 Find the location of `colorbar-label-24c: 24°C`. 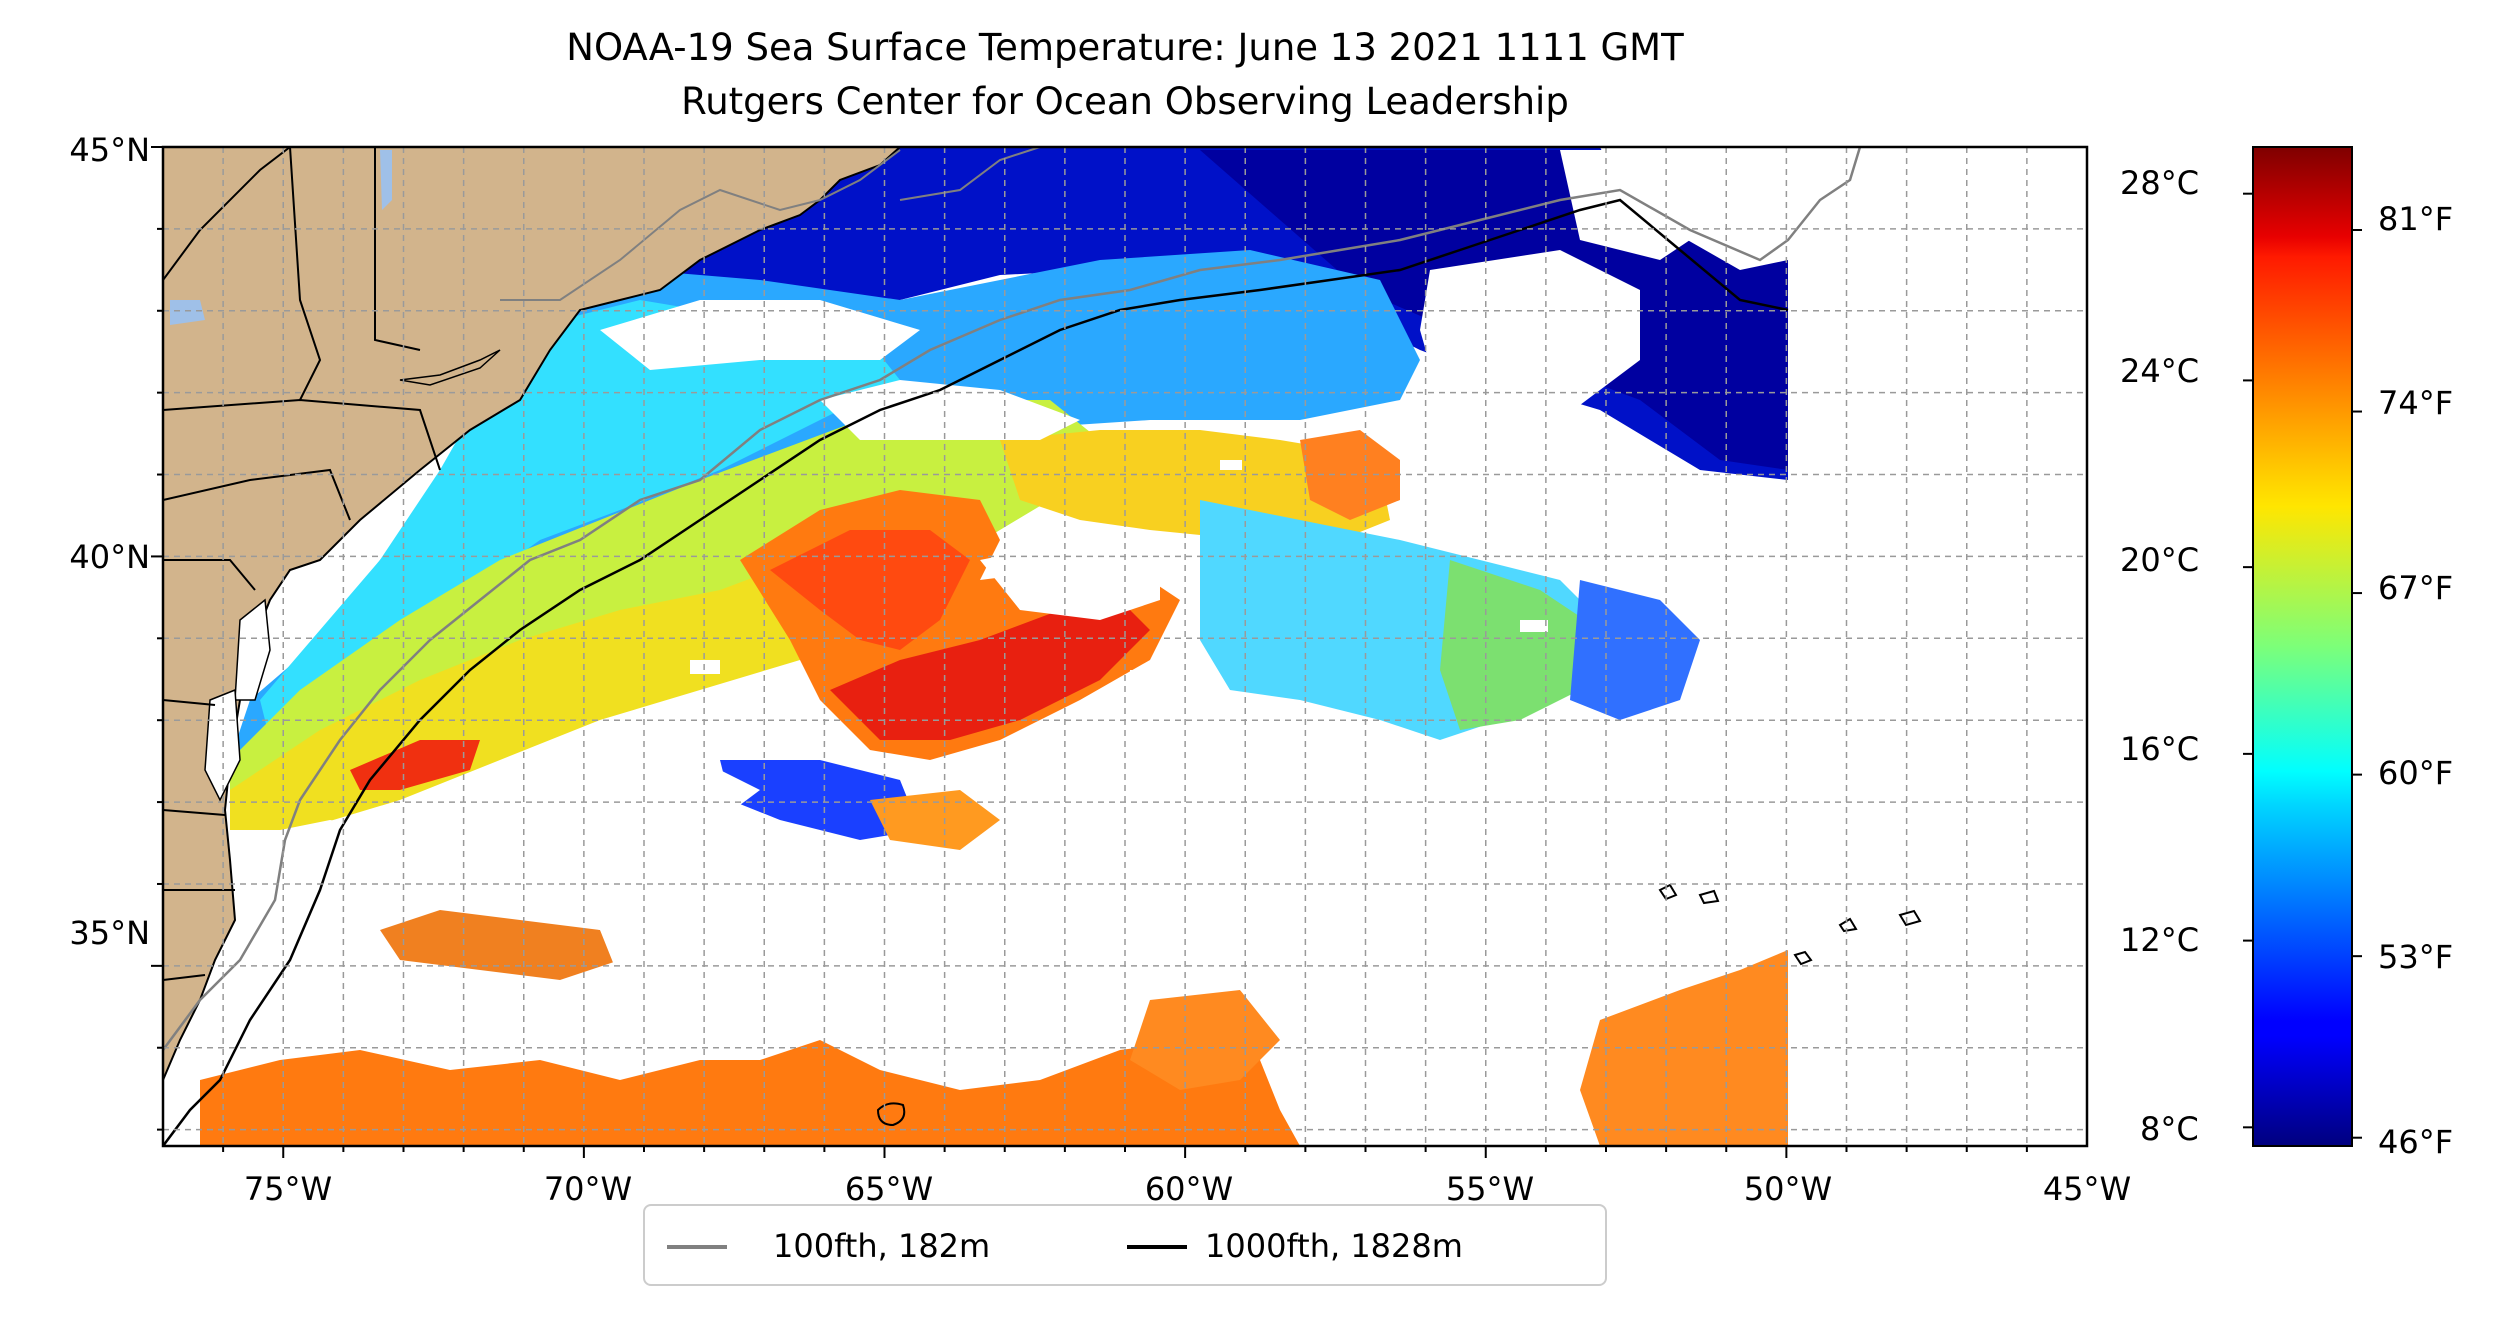

colorbar-label-24c: 24°C is located at coordinates (2160, 371).